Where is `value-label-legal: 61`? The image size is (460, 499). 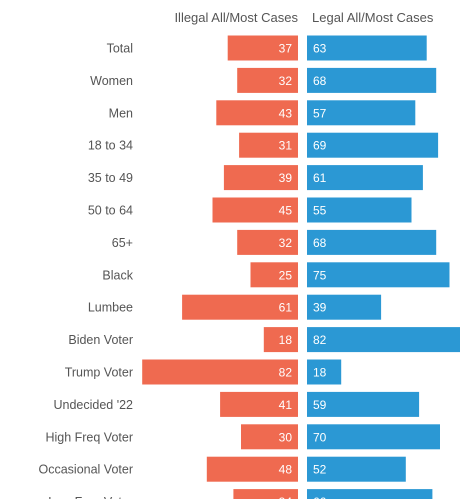
value-label-legal: 61 is located at coordinates (320, 178).